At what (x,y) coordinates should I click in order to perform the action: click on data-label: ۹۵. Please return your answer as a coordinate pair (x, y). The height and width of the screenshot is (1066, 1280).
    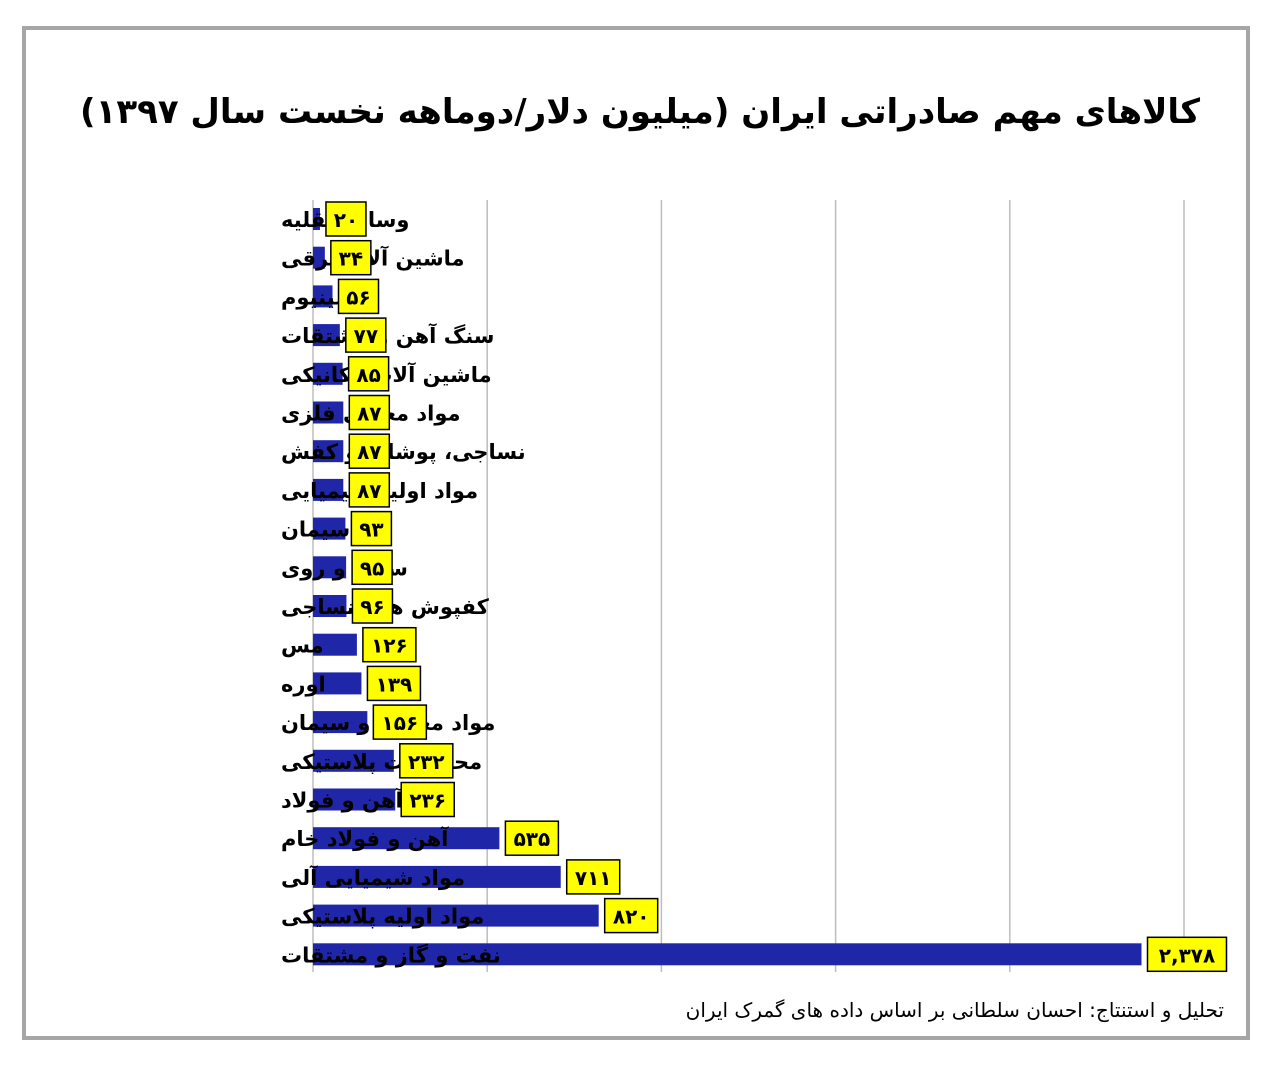
    Looking at the image, I should click on (372, 568).